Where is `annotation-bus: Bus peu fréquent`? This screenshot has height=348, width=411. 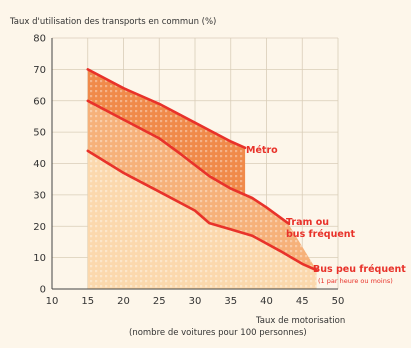 annotation-bus: Bus peu fréquent is located at coordinates (359, 269).